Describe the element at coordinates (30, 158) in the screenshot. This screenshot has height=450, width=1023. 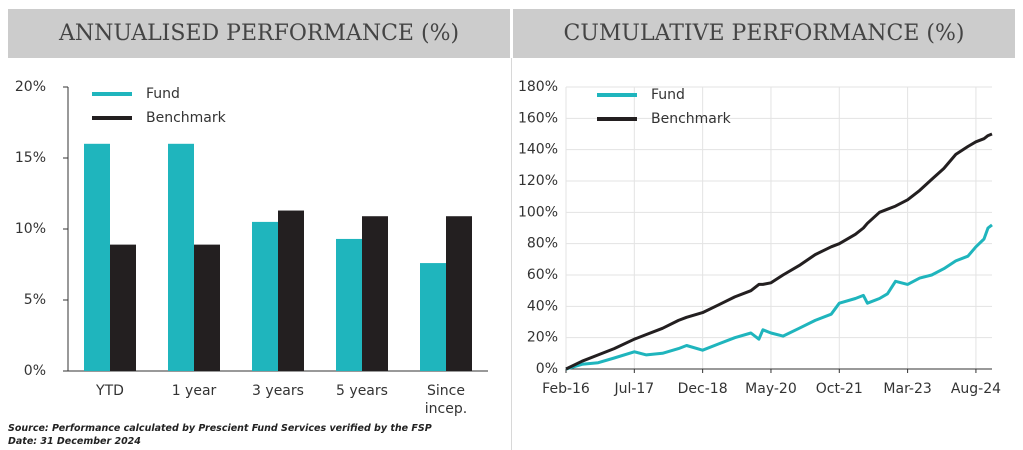
I see `y-tick-label: 15%` at that location.